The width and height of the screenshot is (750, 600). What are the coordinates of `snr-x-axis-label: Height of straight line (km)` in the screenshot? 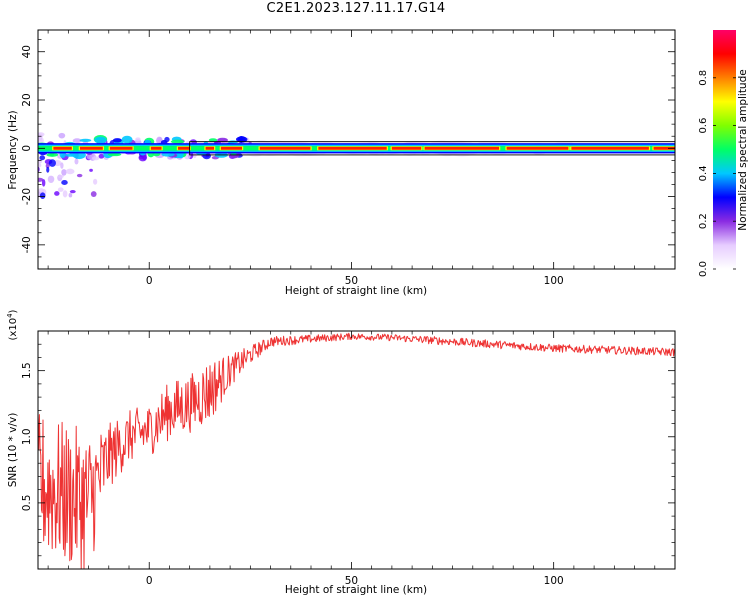 It's located at (356, 590).